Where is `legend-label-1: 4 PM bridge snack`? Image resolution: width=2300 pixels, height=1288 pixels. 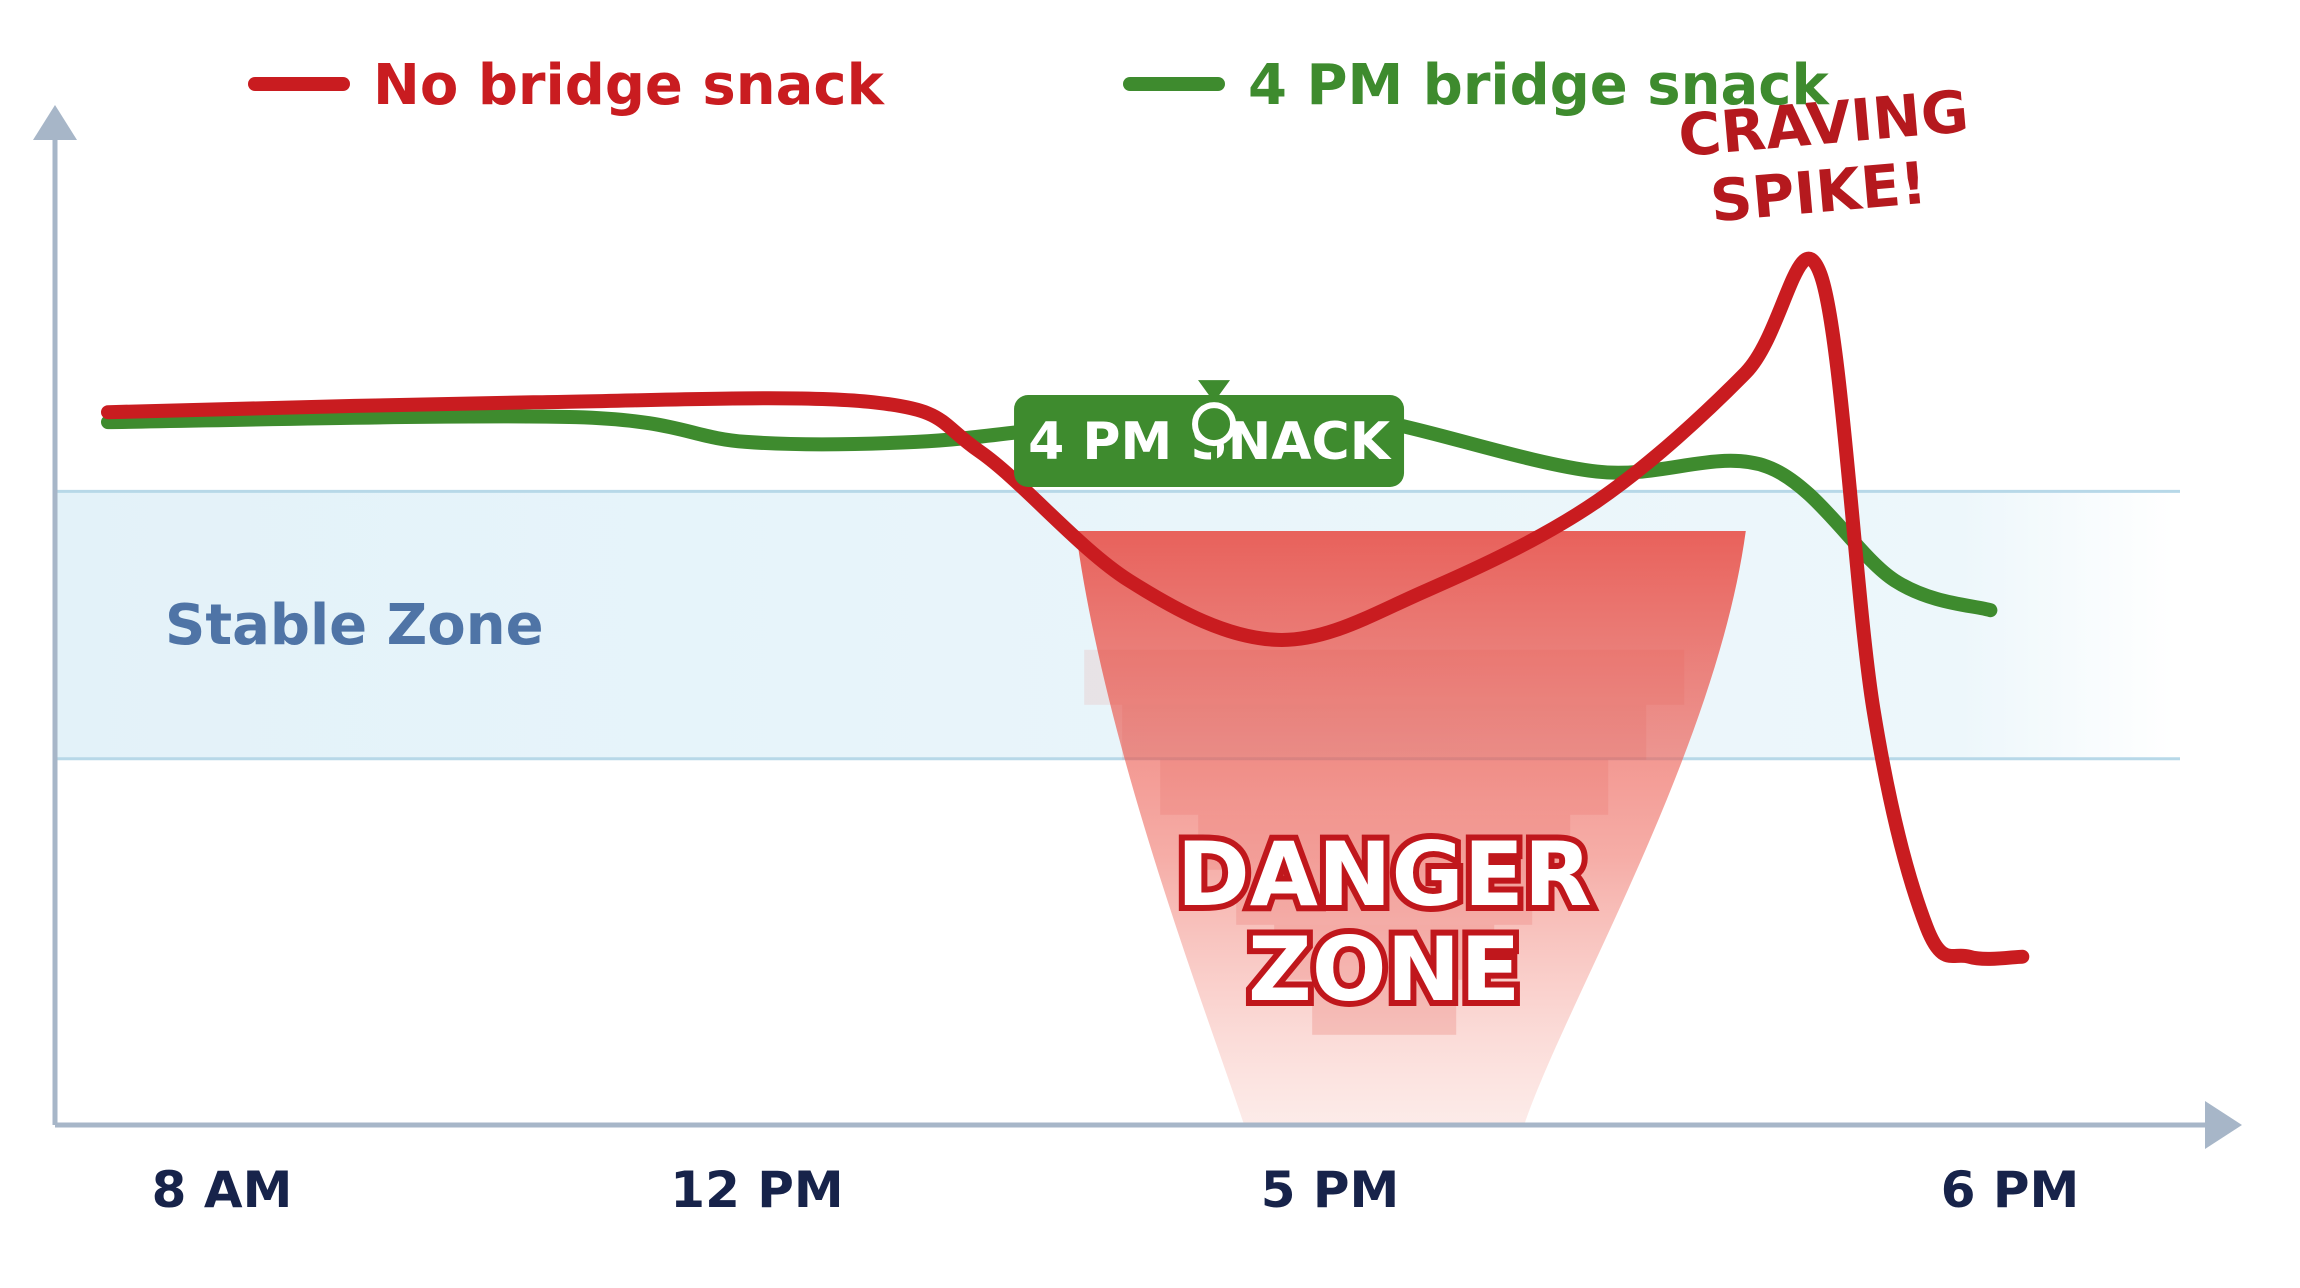
legend-label-1: 4 PM bridge snack is located at coordinates (1539, 85).